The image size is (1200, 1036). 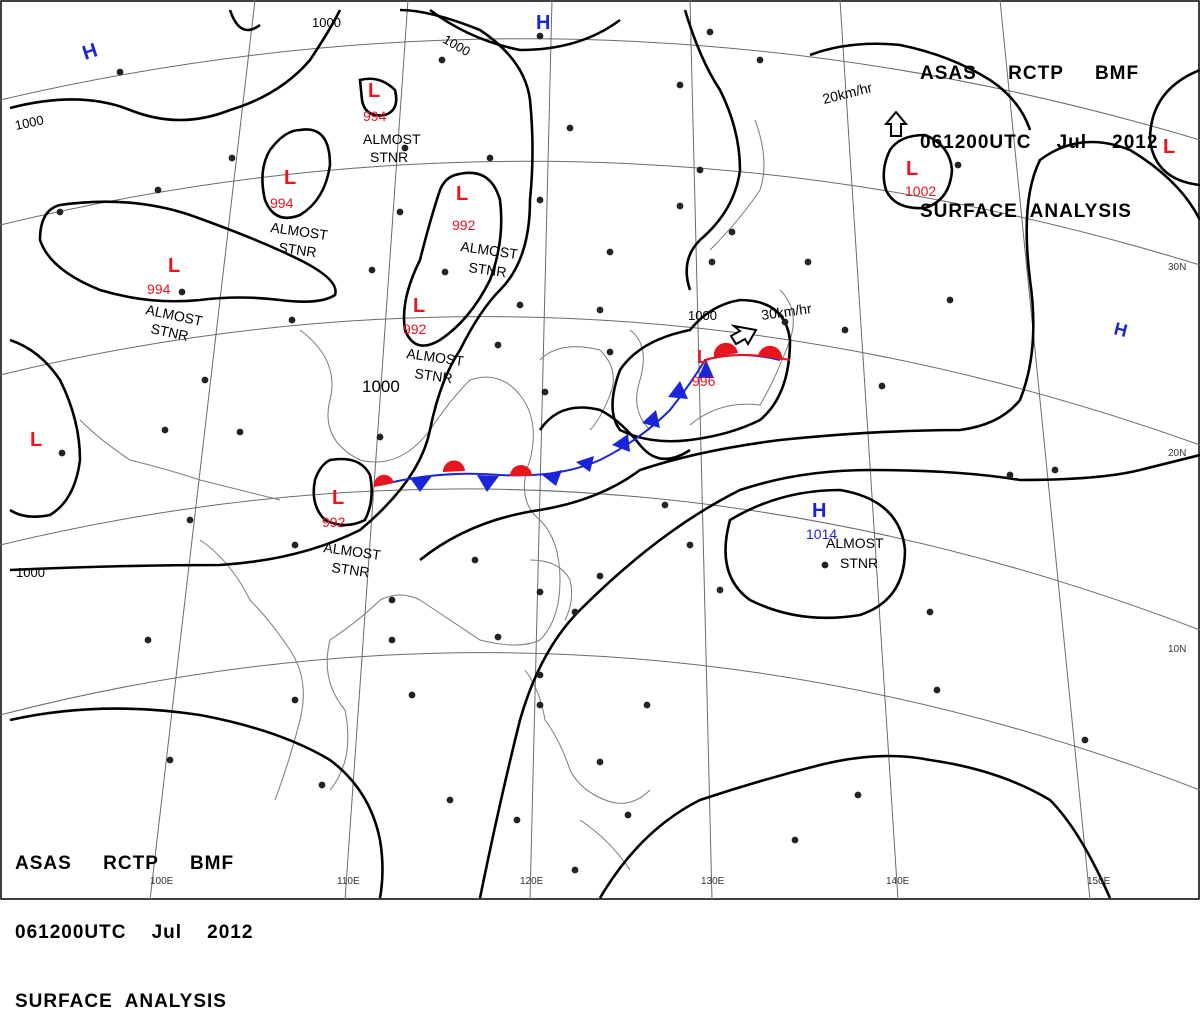 What do you see at coordinates (898, 881) in the screenshot?
I see `longitude-label: 140E` at bounding box center [898, 881].